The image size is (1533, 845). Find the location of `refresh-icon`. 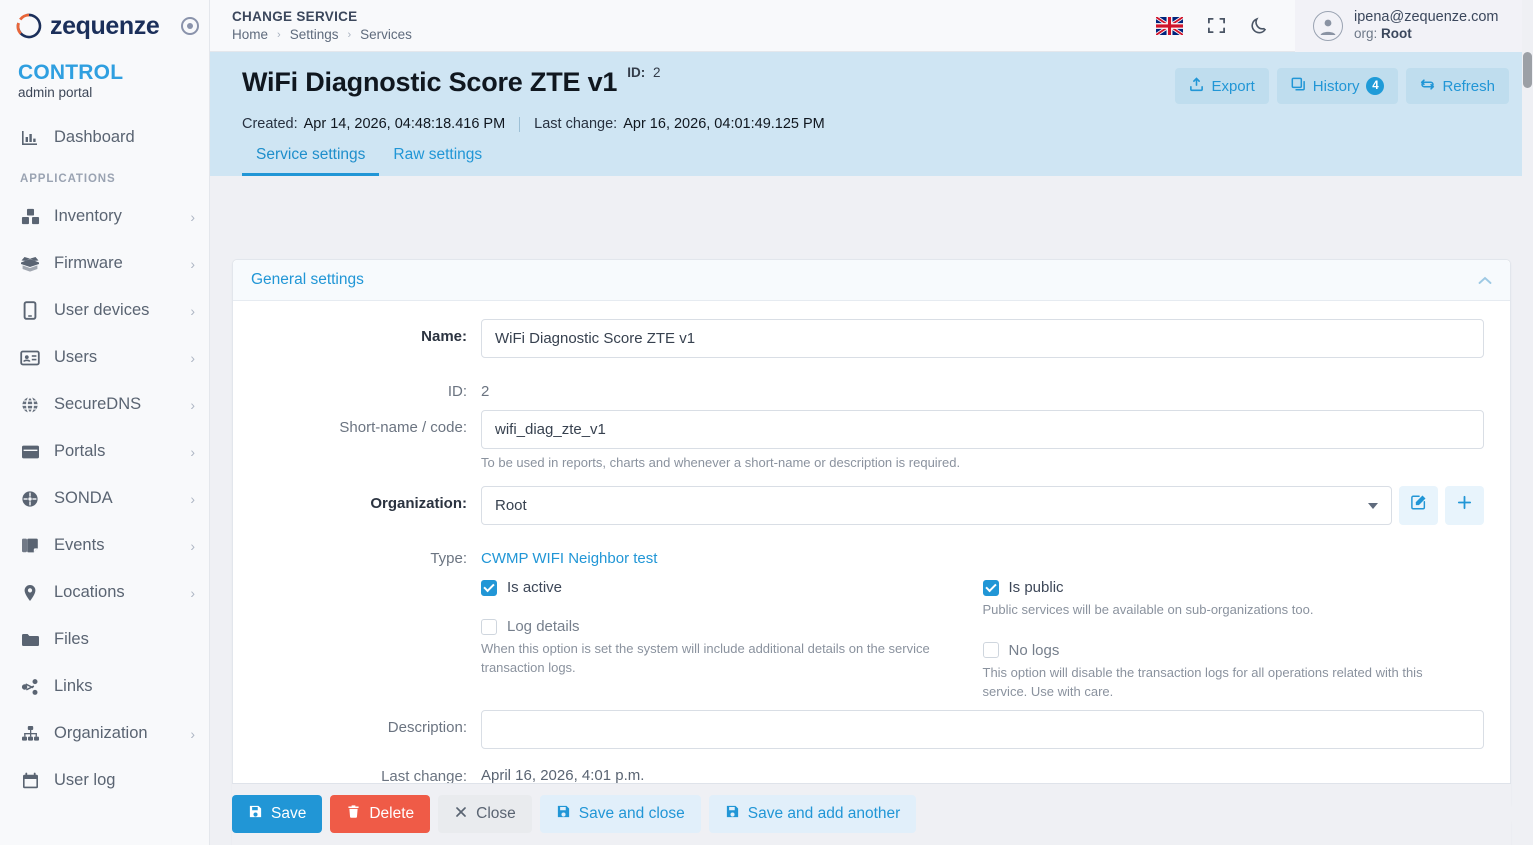

refresh-icon is located at coordinates (1427, 86).